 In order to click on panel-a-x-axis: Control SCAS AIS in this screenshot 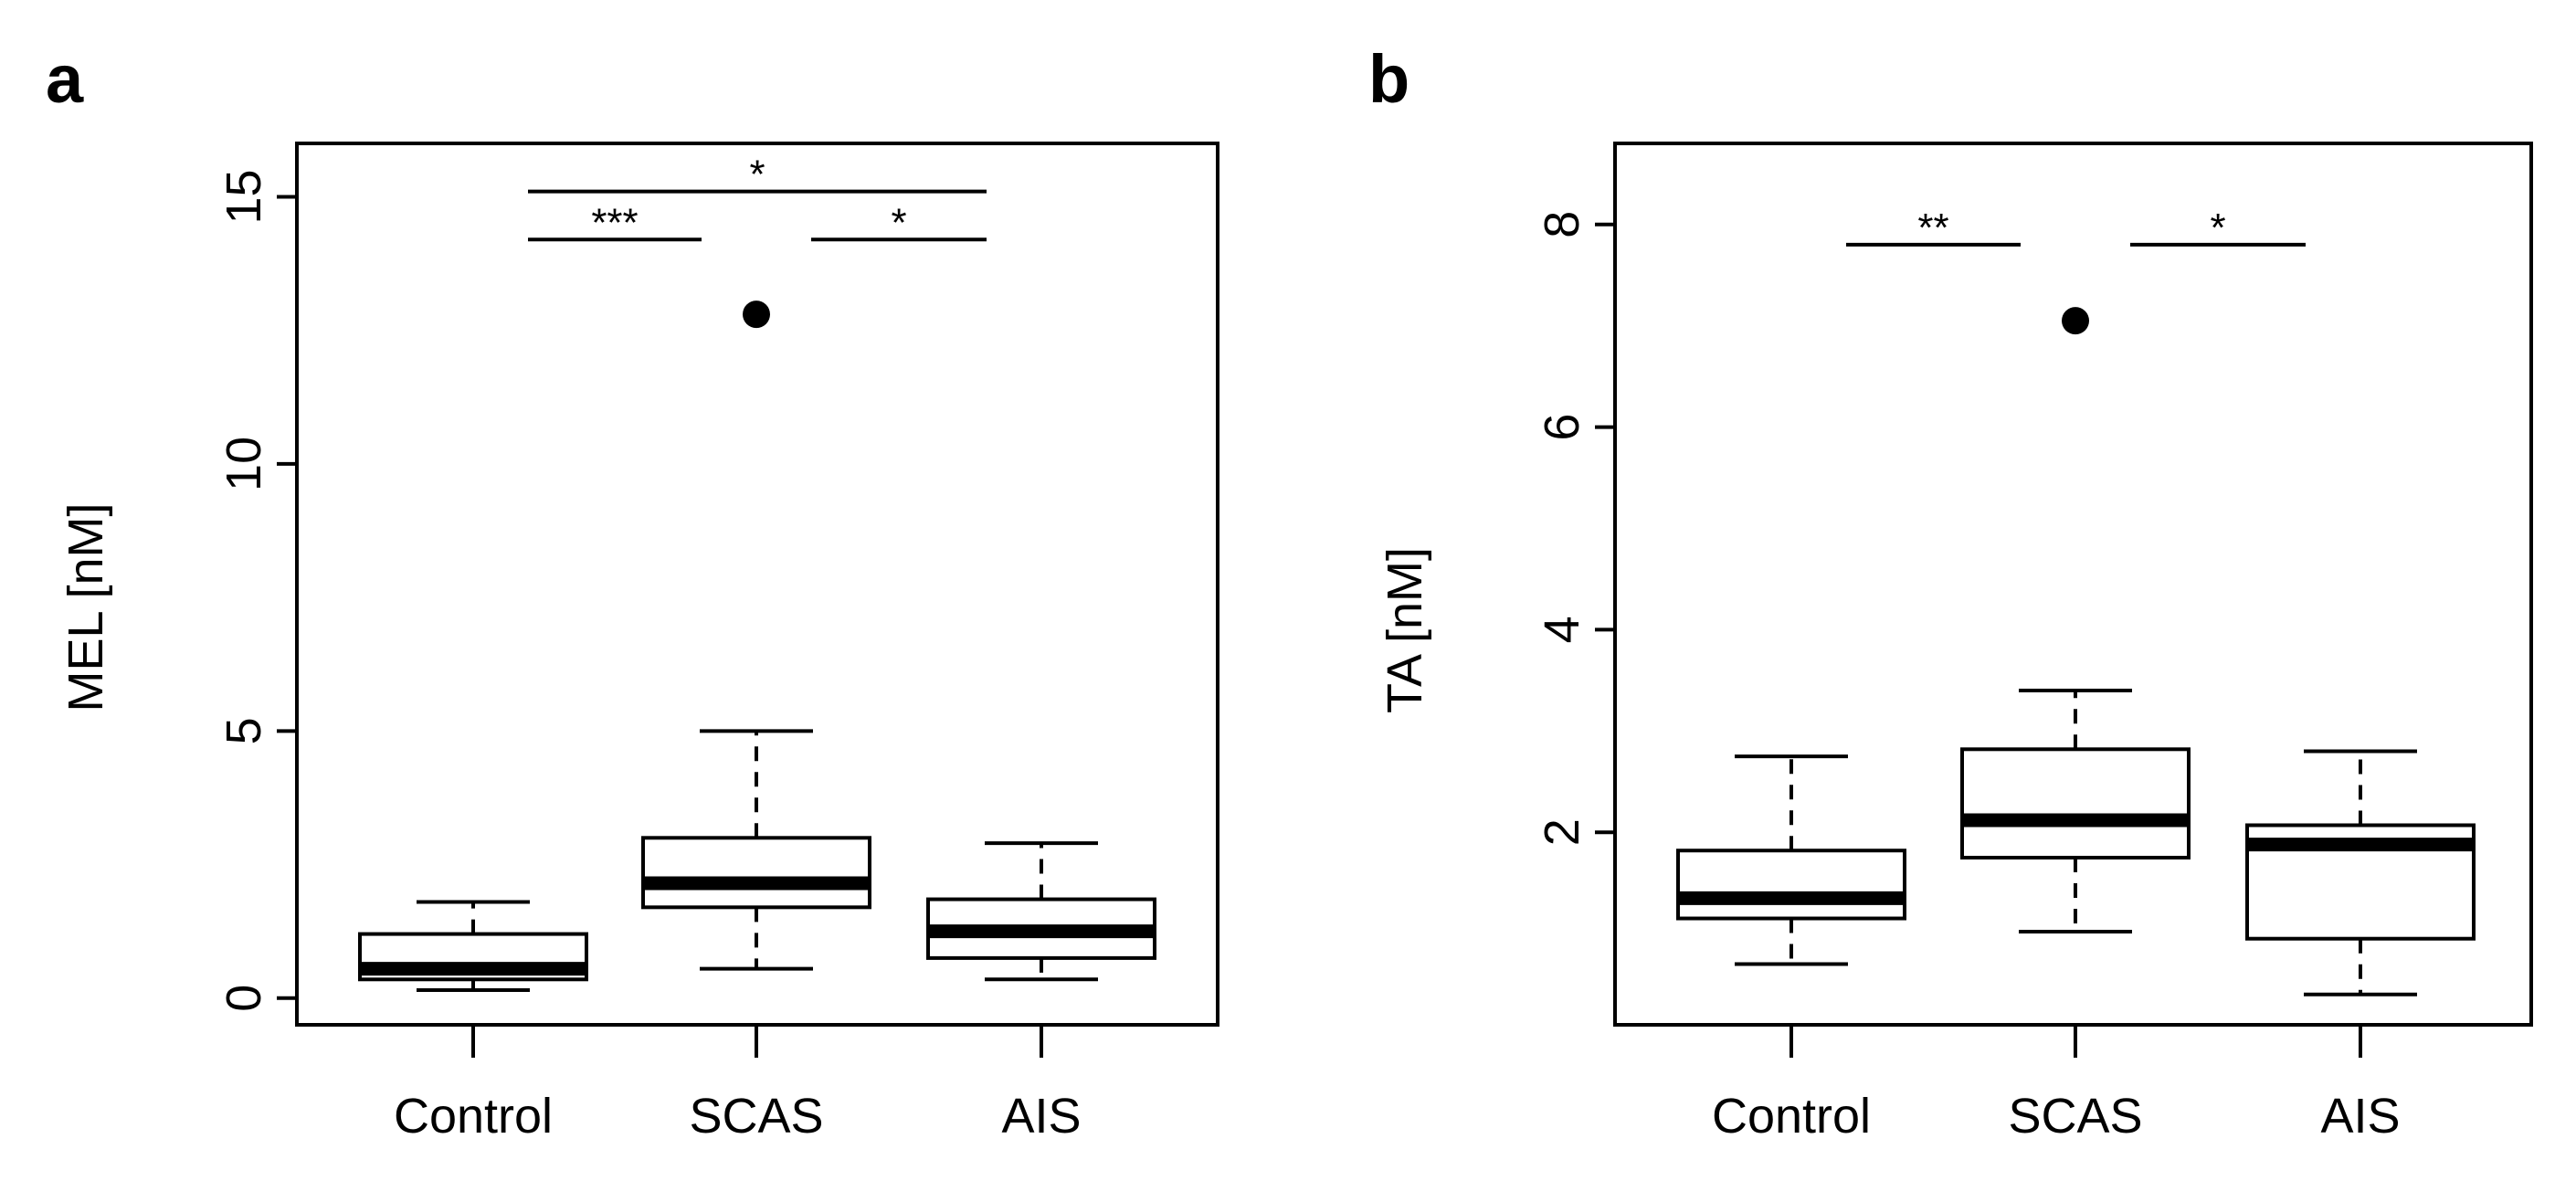, I will do `click(738, 1084)`.